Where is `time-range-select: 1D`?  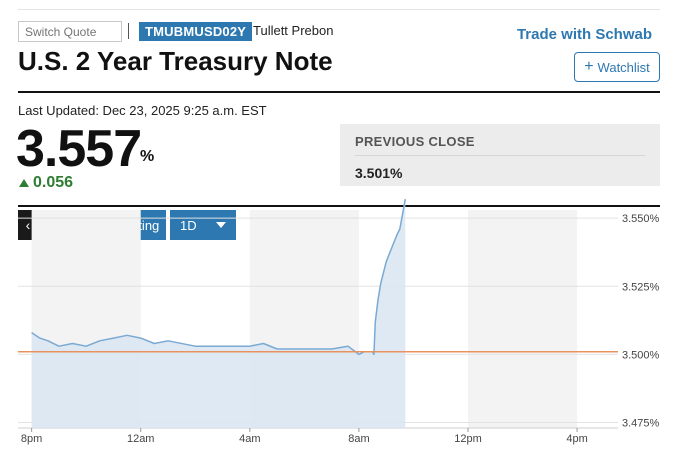 time-range-select: 1D is located at coordinates (203, 225).